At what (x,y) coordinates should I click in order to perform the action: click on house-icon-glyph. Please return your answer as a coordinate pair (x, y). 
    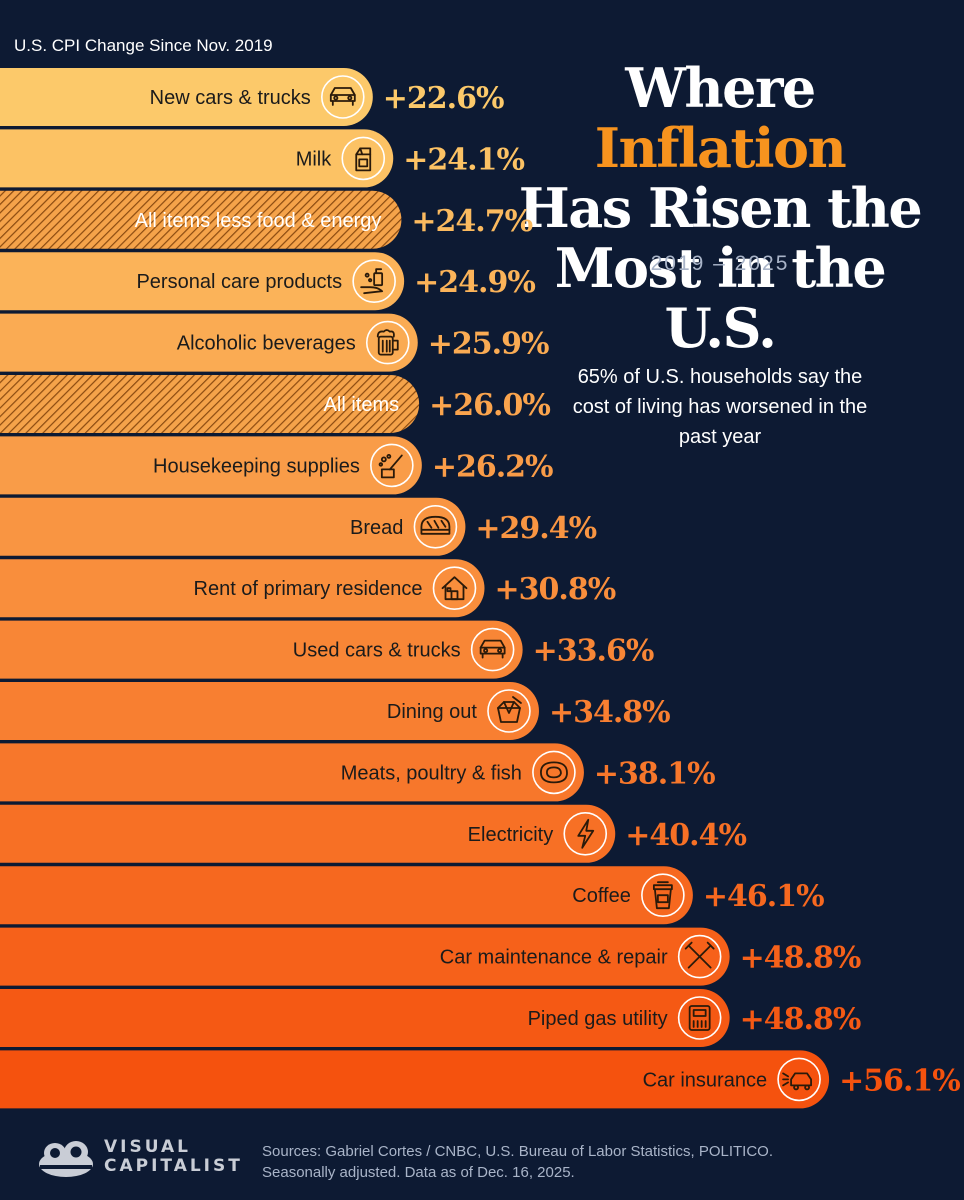
    Looking at the image, I should click on (454, 588).